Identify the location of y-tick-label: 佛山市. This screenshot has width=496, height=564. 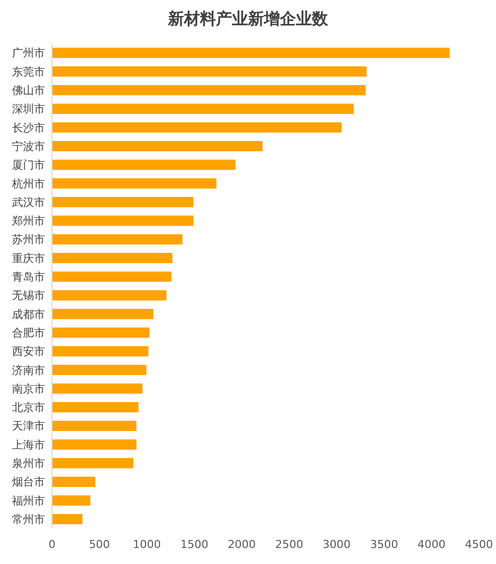
(28, 91).